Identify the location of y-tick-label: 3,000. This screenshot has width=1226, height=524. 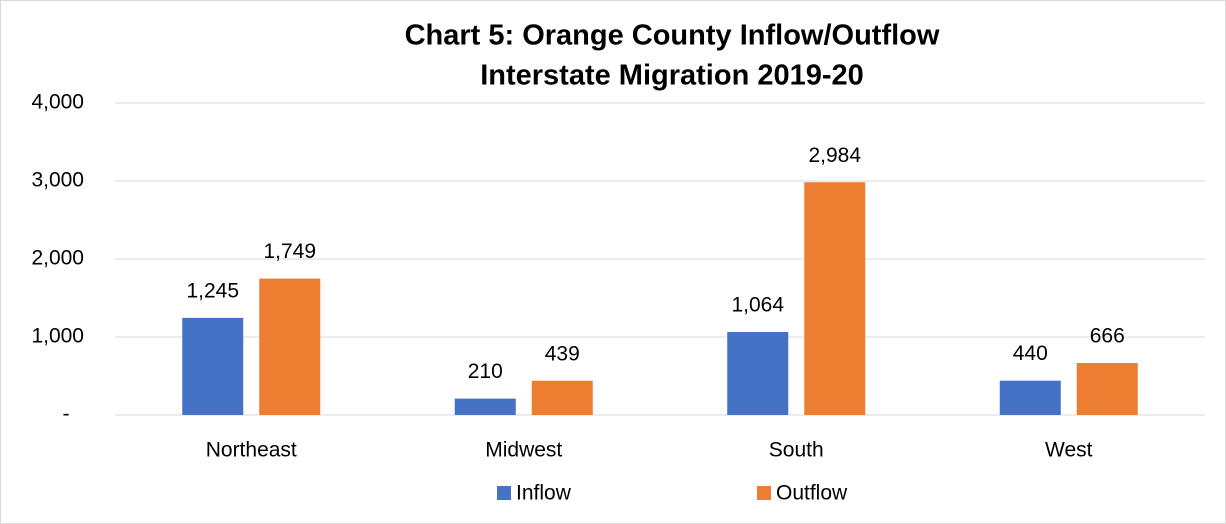
(57, 180).